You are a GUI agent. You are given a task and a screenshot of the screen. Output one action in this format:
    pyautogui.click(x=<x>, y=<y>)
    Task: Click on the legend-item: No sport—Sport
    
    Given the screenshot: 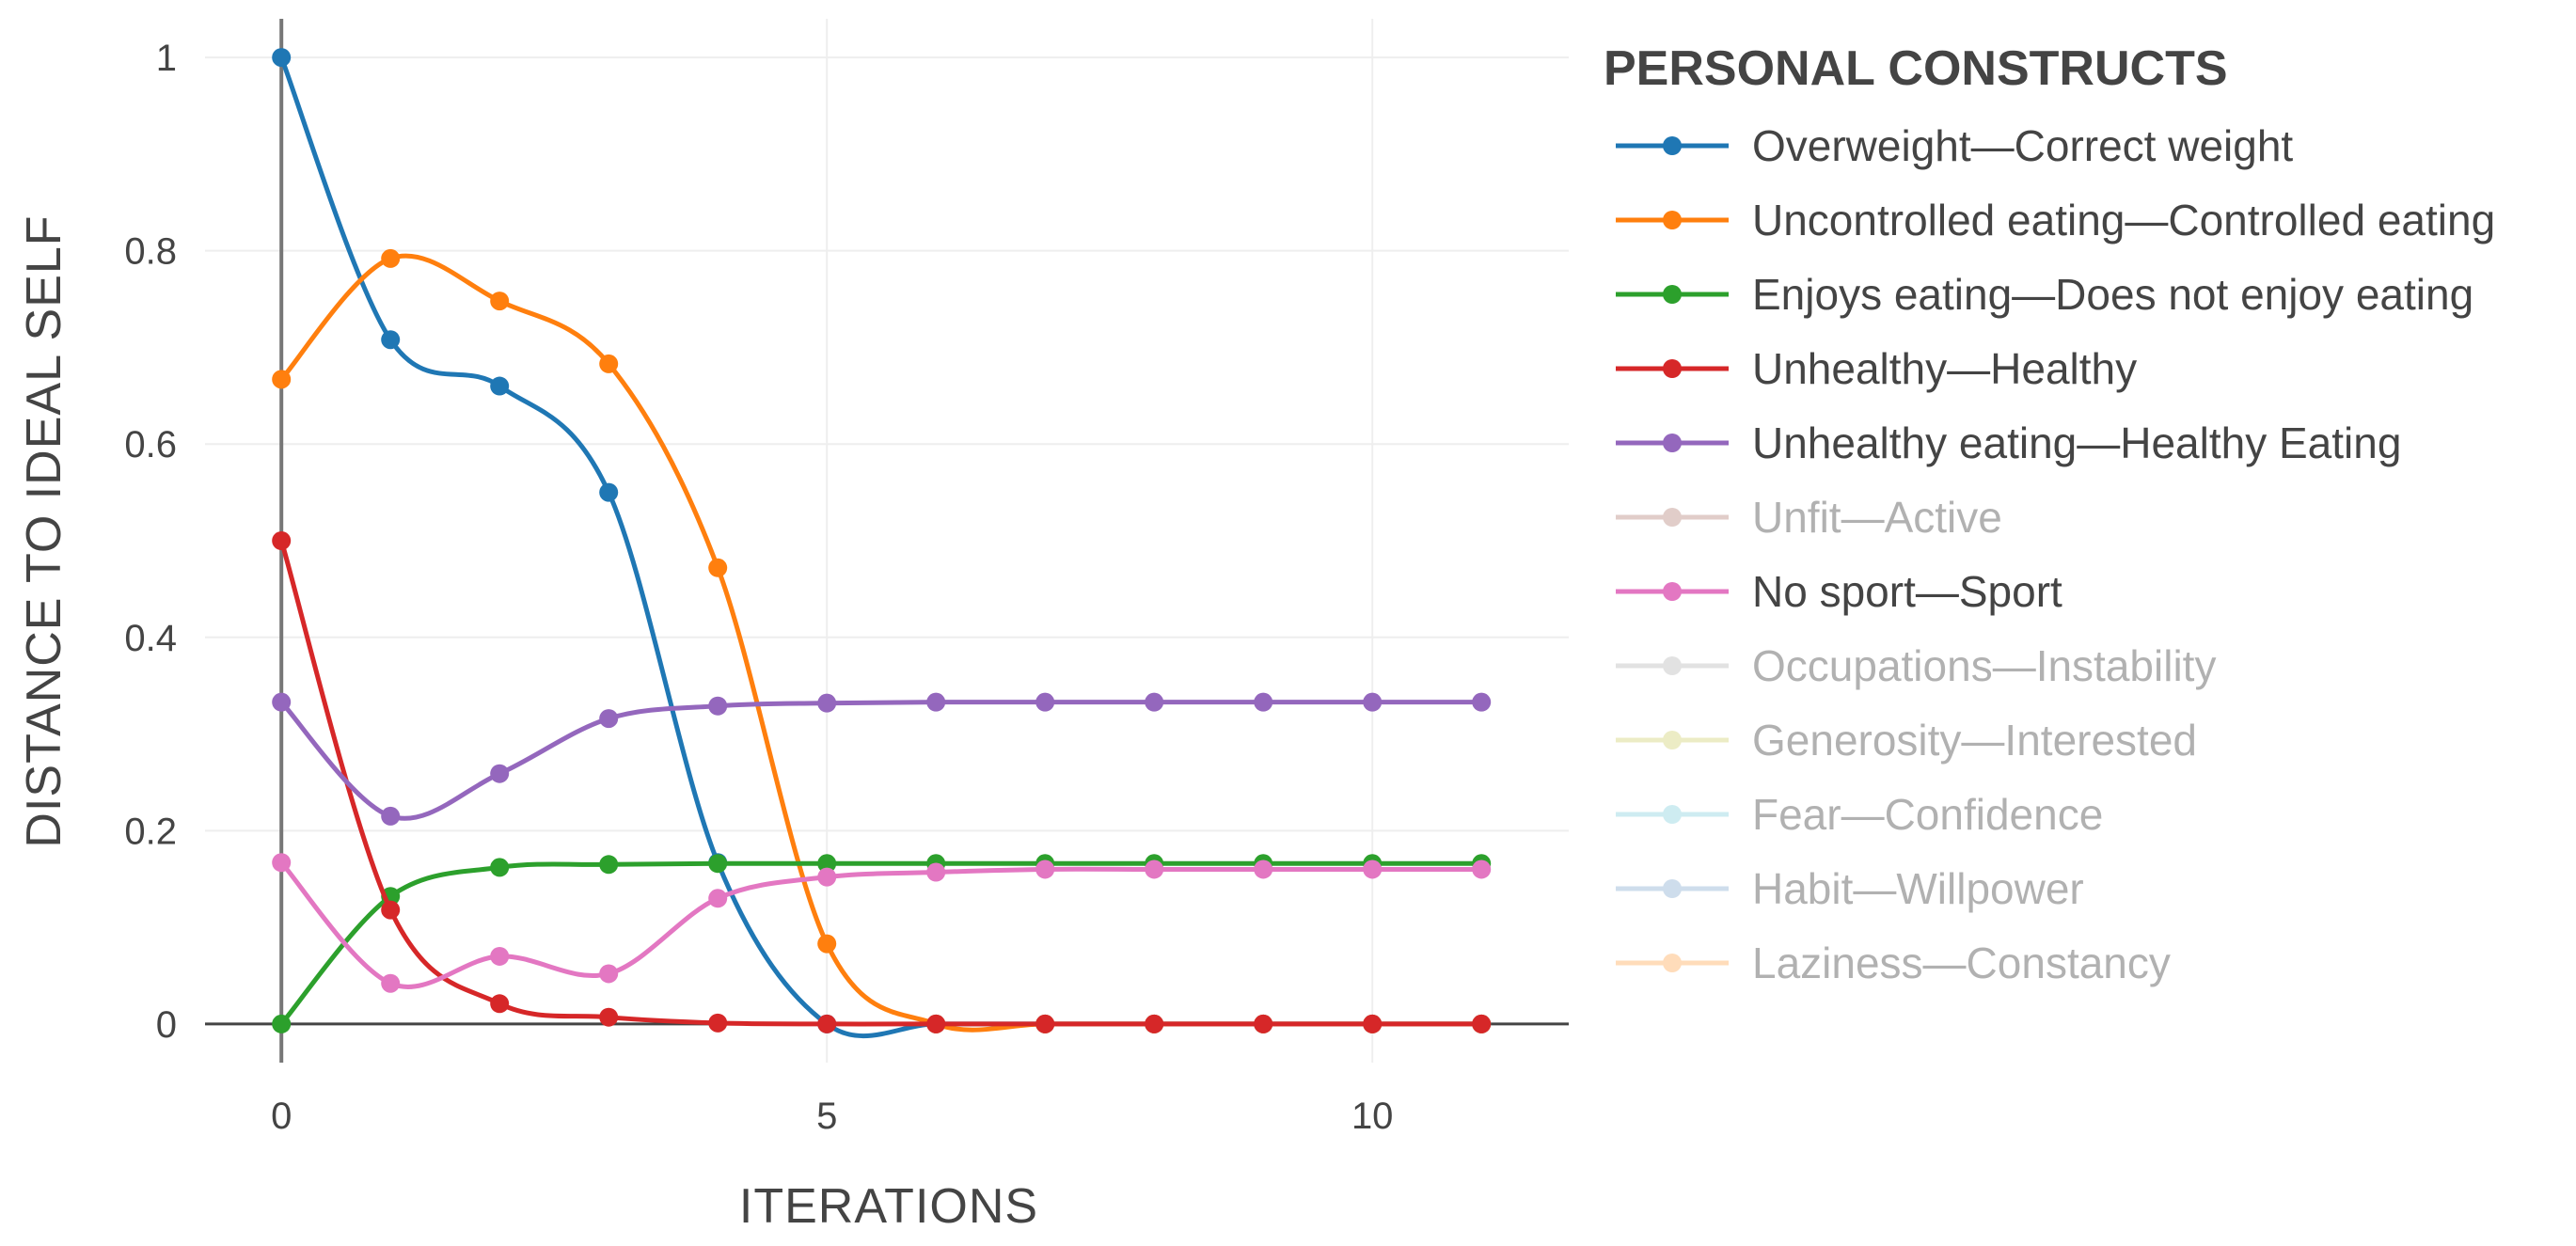 What is the action you would take?
    pyautogui.click(x=1839, y=591)
    